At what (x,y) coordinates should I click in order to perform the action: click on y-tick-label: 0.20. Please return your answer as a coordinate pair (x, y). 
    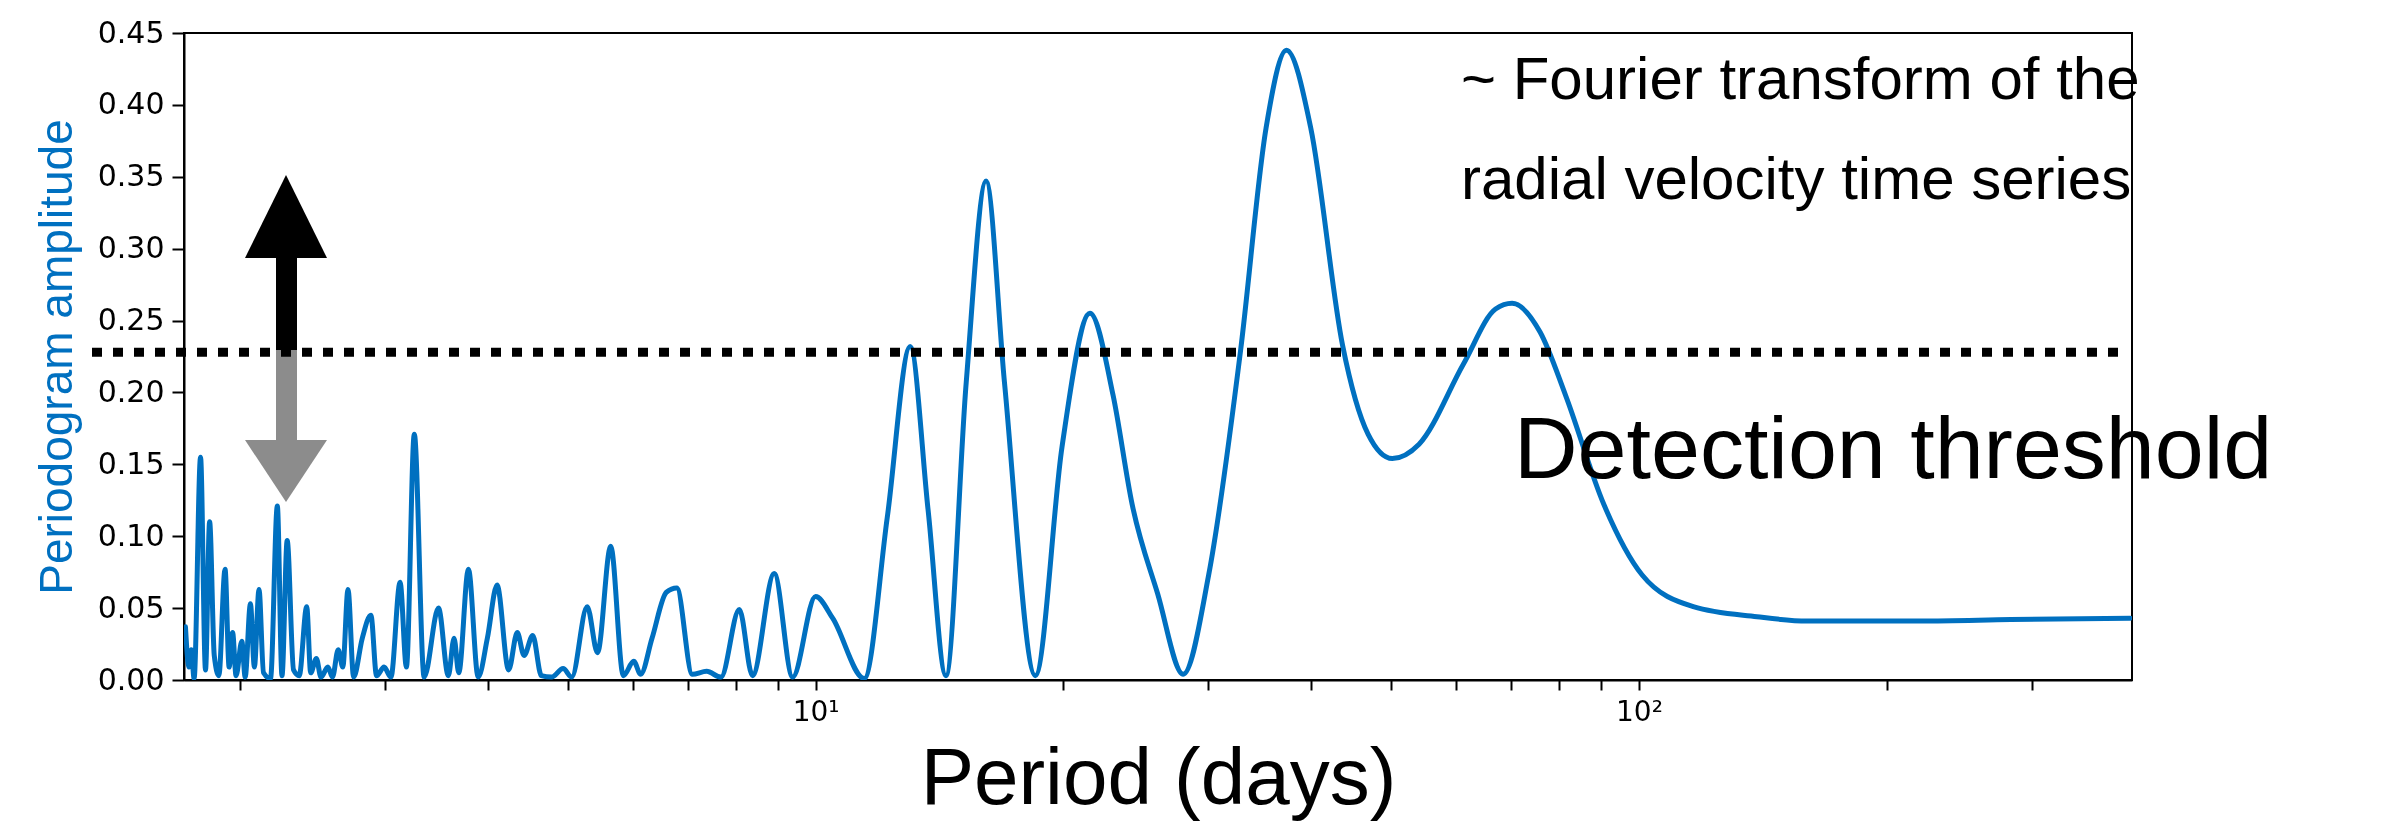
    Looking at the image, I should click on (131, 391).